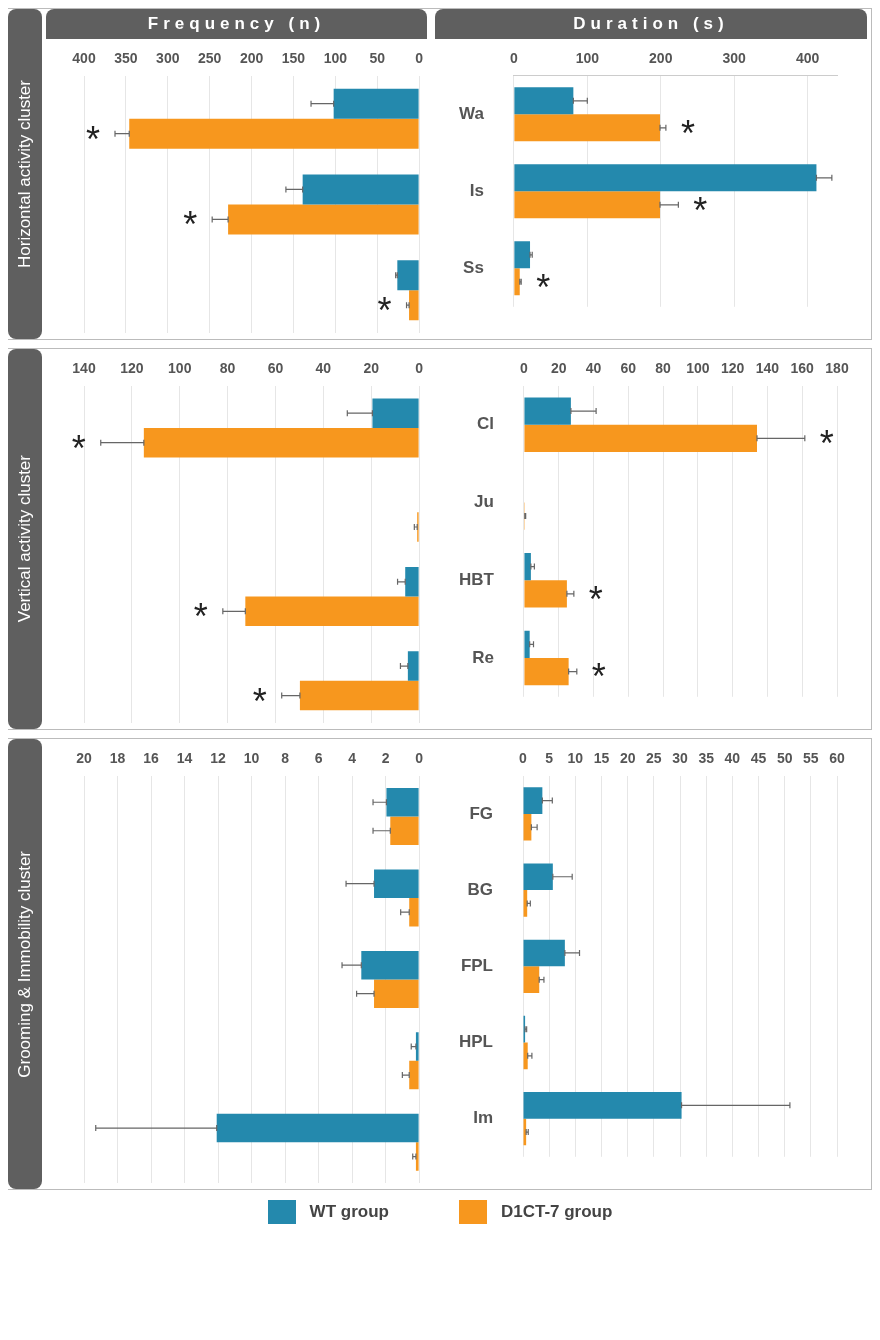 This screenshot has height=1340, width=880. I want to click on y-tick-label: HPL, so click(476, 1042).